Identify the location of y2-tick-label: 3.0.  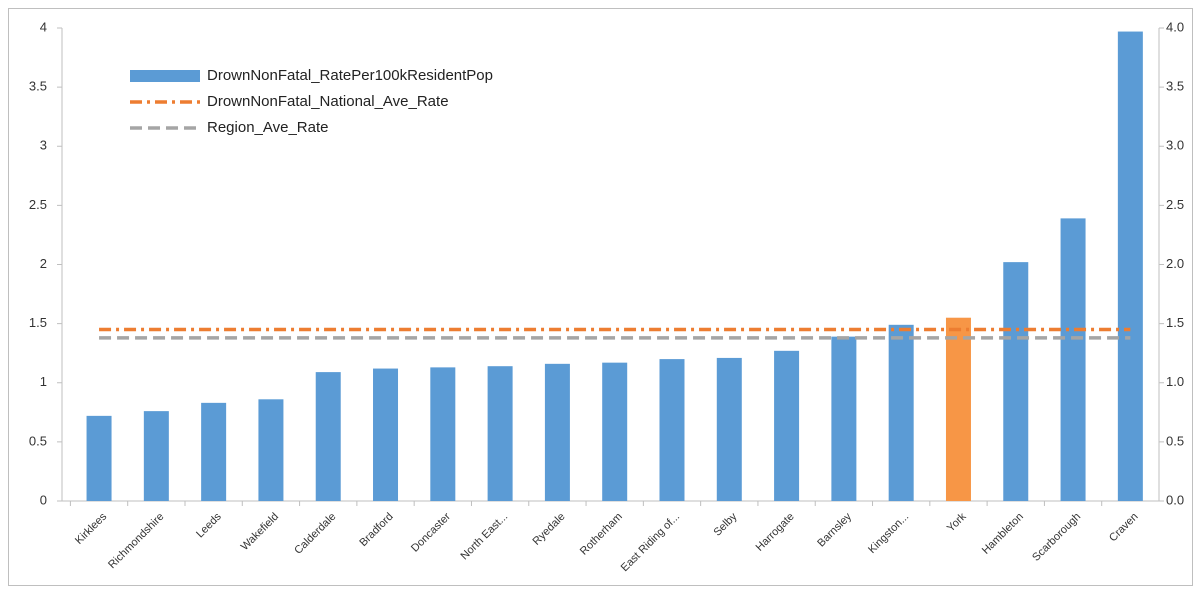
(1175, 145).